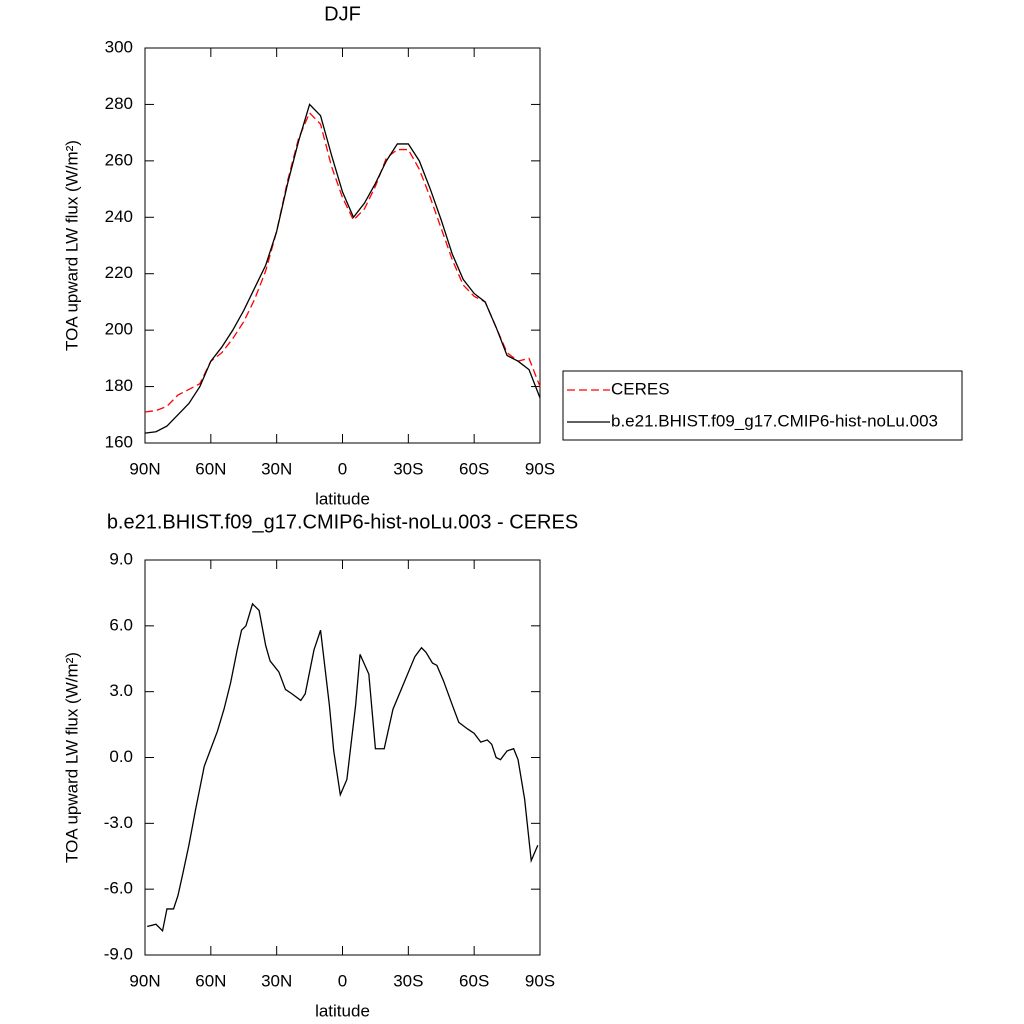  What do you see at coordinates (121, 558) in the screenshot?
I see `y-tick-label: 9.0` at bounding box center [121, 558].